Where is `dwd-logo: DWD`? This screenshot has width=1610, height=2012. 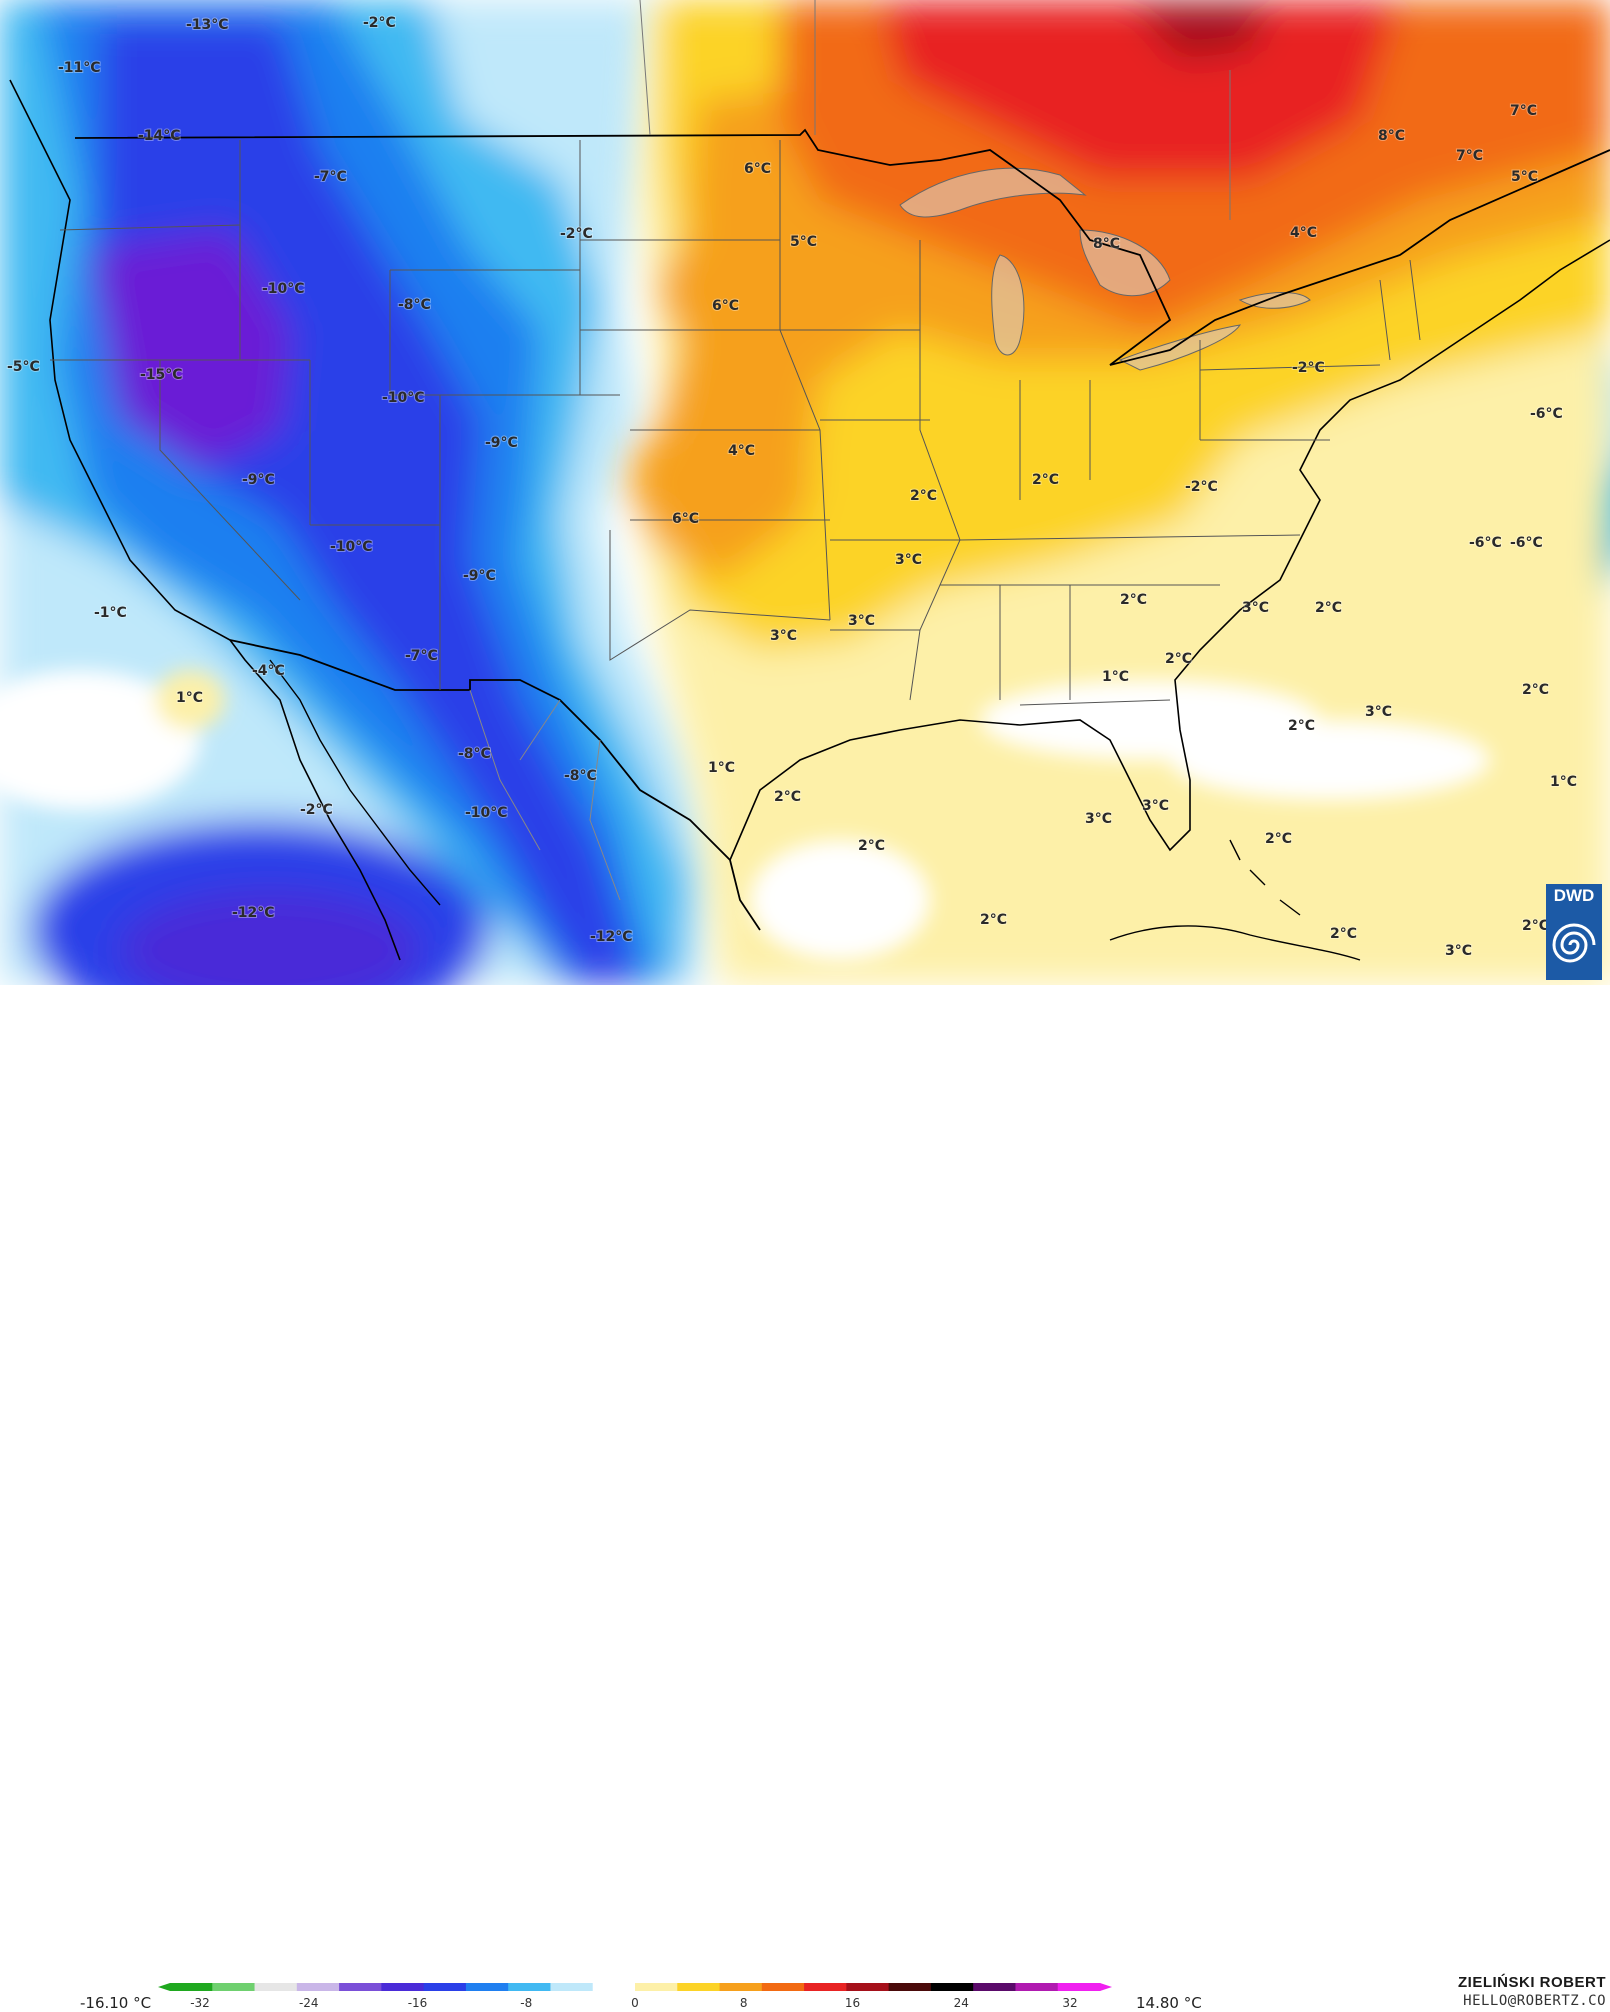 dwd-logo: DWD is located at coordinates (1574, 932).